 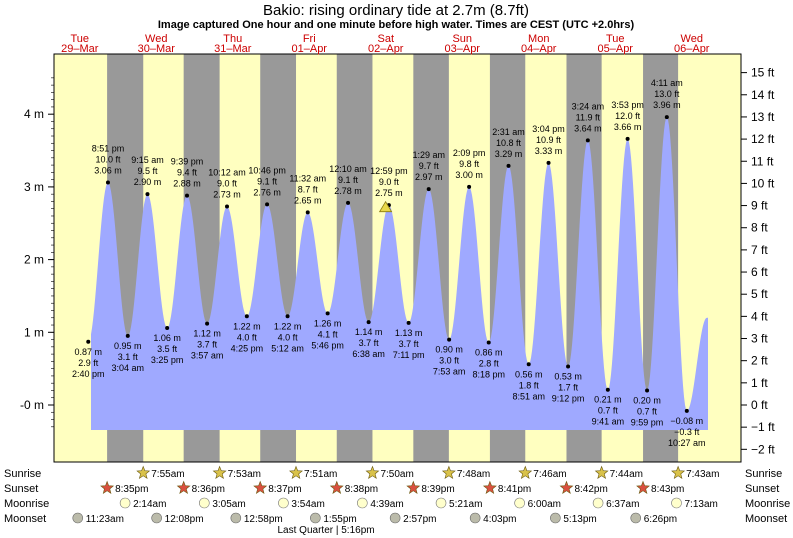 What do you see at coordinates (228, 504) in the screenshot?
I see `moonrise-time: 3:05am` at bounding box center [228, 504].